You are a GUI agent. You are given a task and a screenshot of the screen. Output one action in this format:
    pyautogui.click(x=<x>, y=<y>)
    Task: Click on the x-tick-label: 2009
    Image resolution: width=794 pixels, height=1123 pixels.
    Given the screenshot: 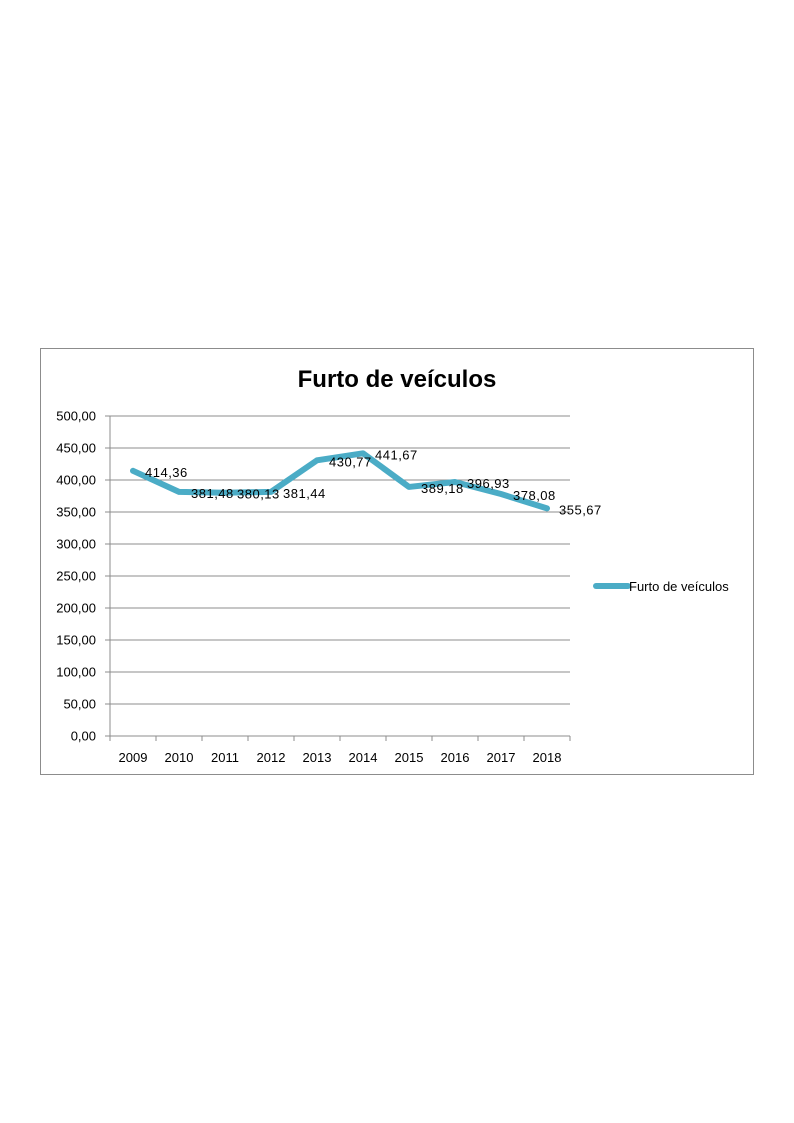 What is the action you would take?
    pyautogui.click(x=133, y=757)
    